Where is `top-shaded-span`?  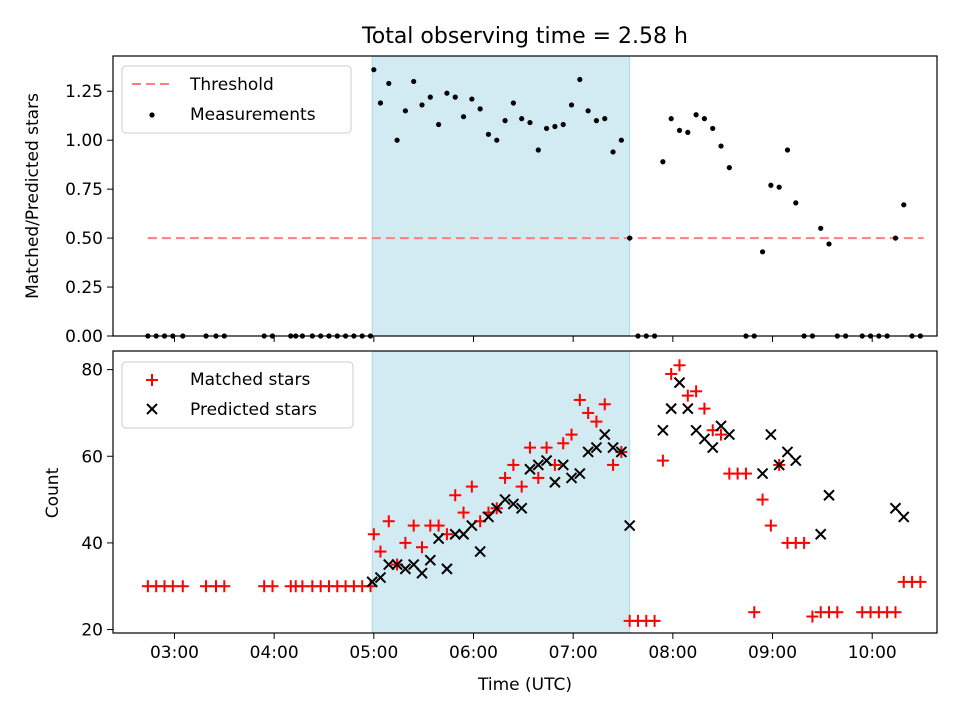
top-shaded-span is located at coordinates (501, 196).